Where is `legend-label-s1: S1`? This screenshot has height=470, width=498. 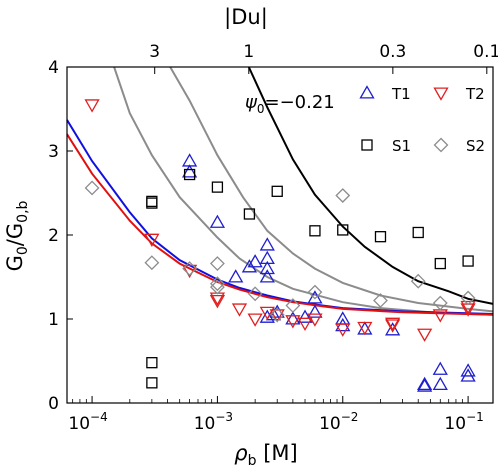
legend-label-s1: S1 is located at coordinates (401, 146).